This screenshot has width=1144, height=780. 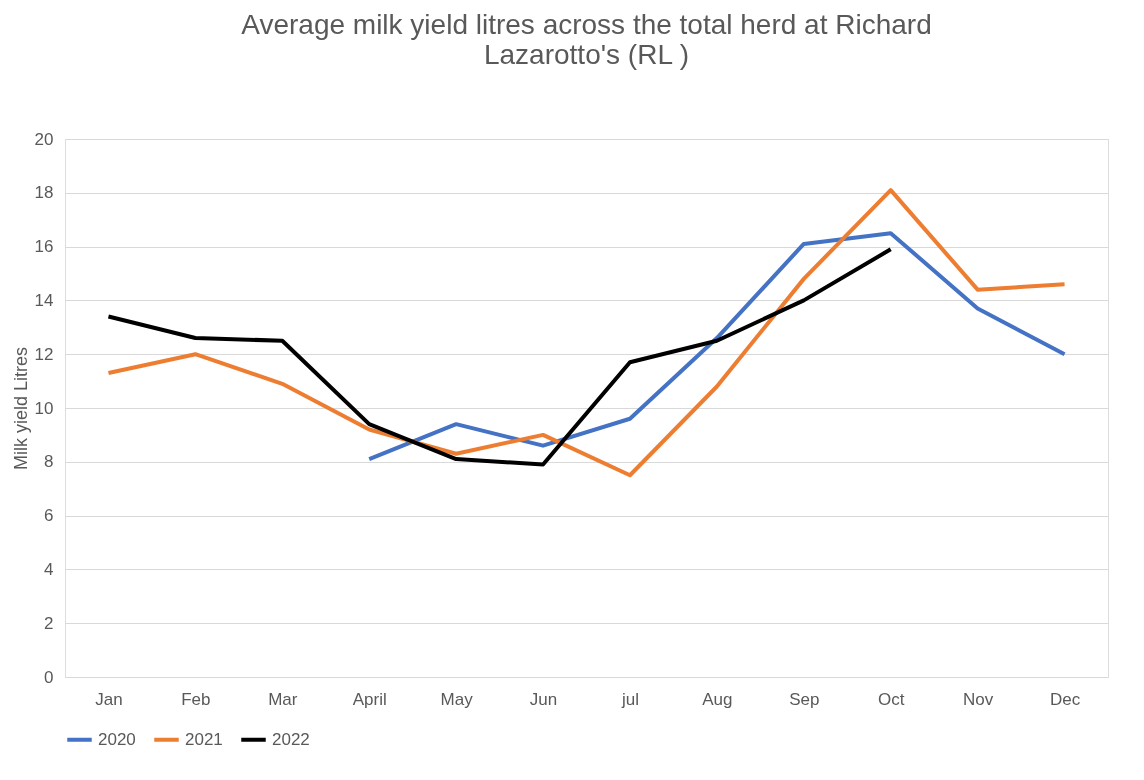 I want to click on legend-label: 2020, so click(x=117, y=739).